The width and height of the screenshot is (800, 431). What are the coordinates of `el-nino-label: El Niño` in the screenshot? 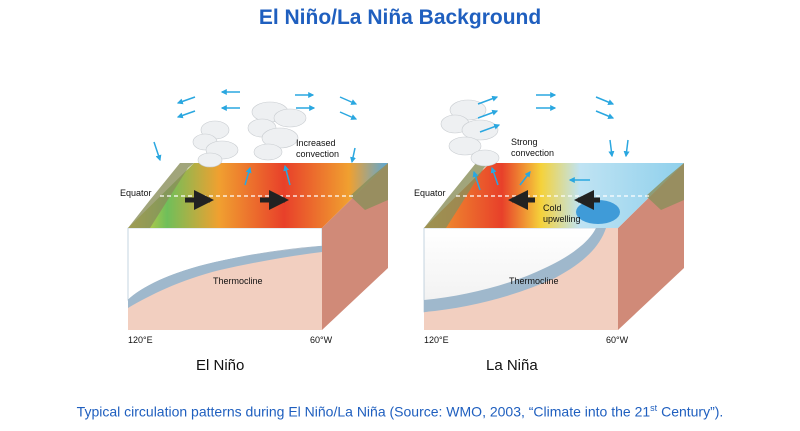 It's located at (220, 365).